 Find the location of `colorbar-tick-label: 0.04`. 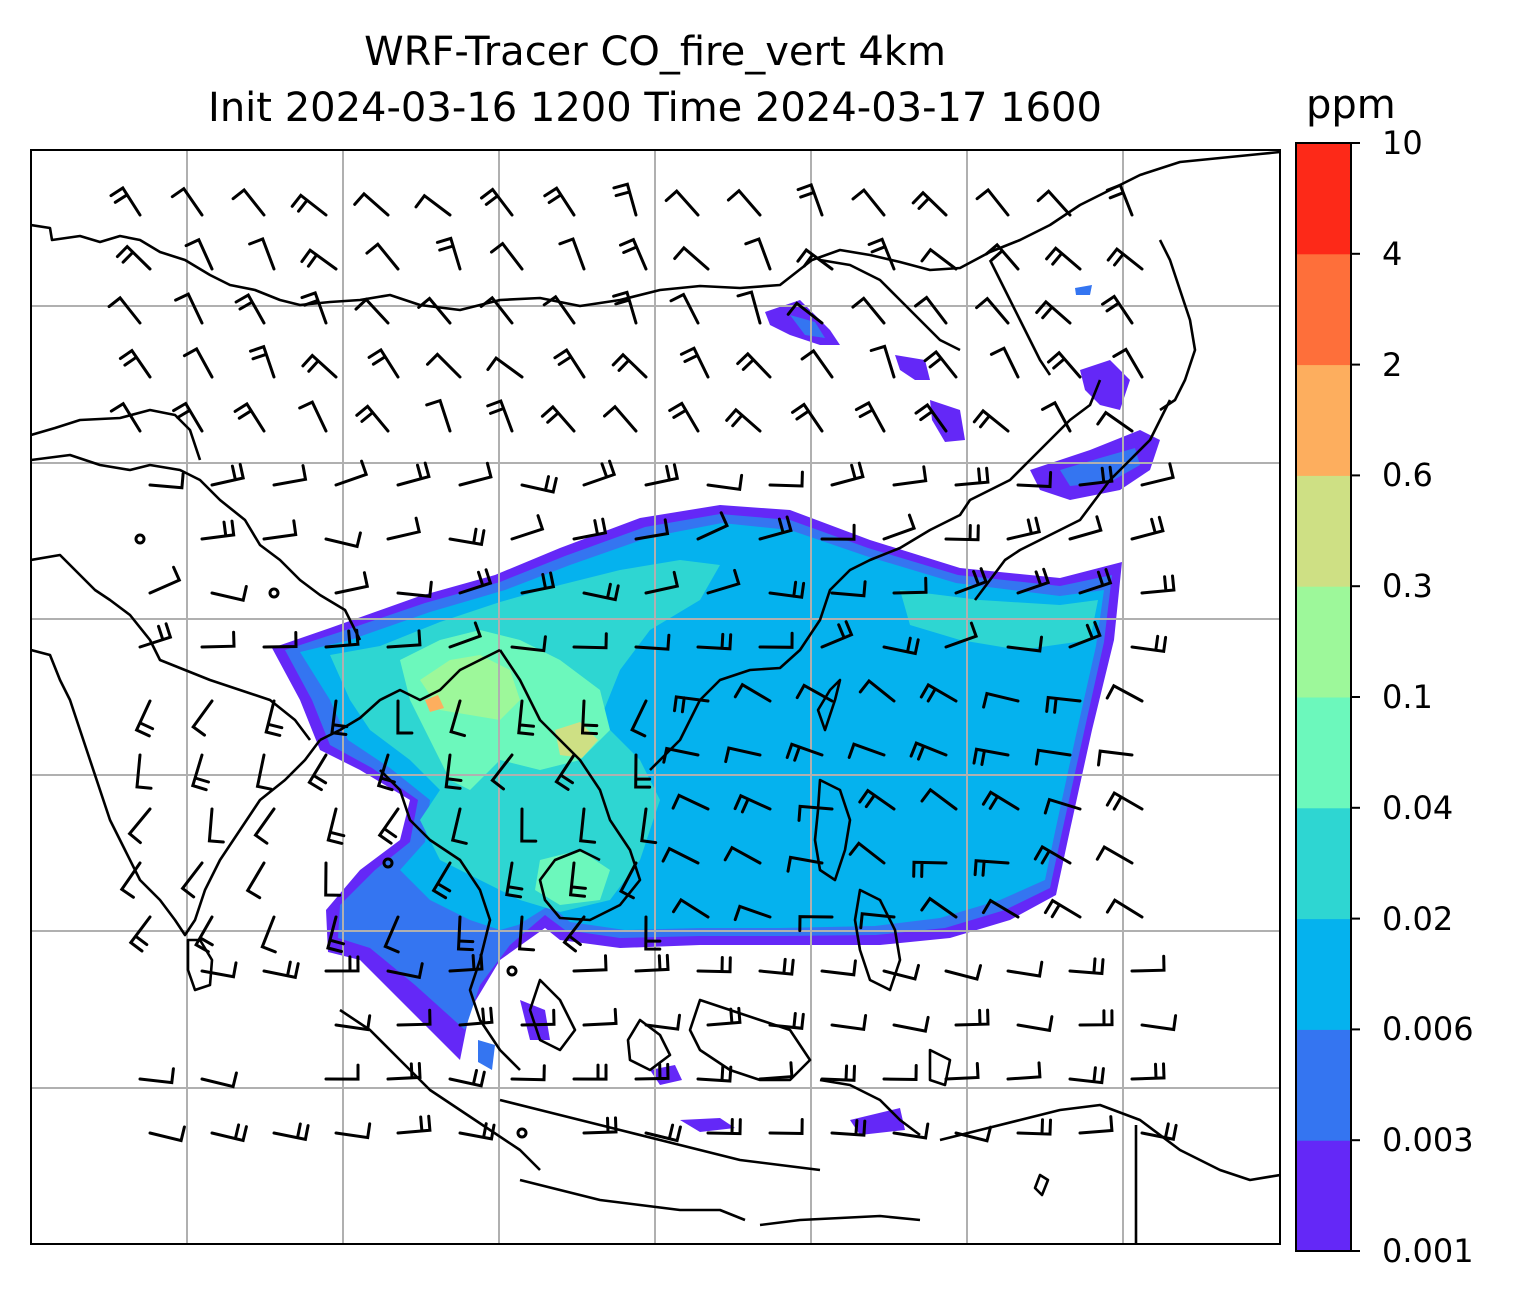

colorbar-tick-label: 0.04 is located at coordinates (1418, 807).